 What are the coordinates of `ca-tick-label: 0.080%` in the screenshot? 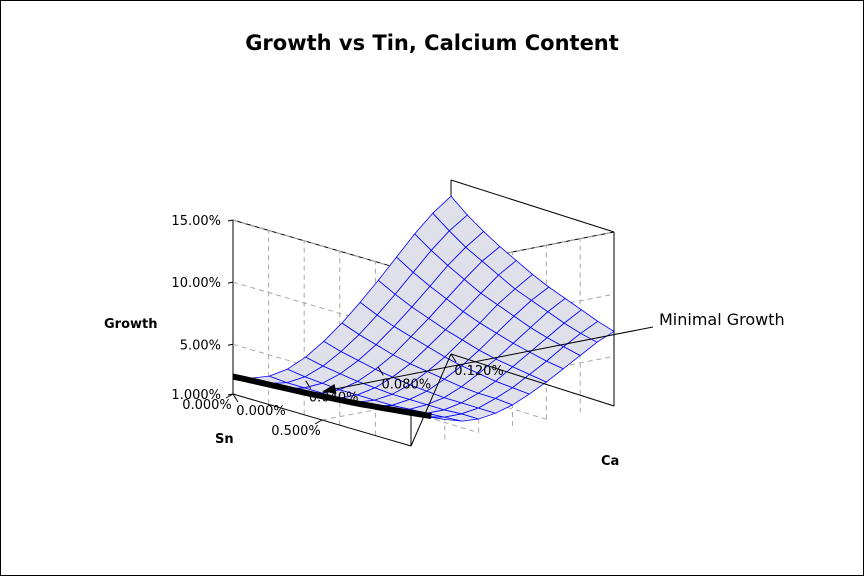 It's located at (407, 384).